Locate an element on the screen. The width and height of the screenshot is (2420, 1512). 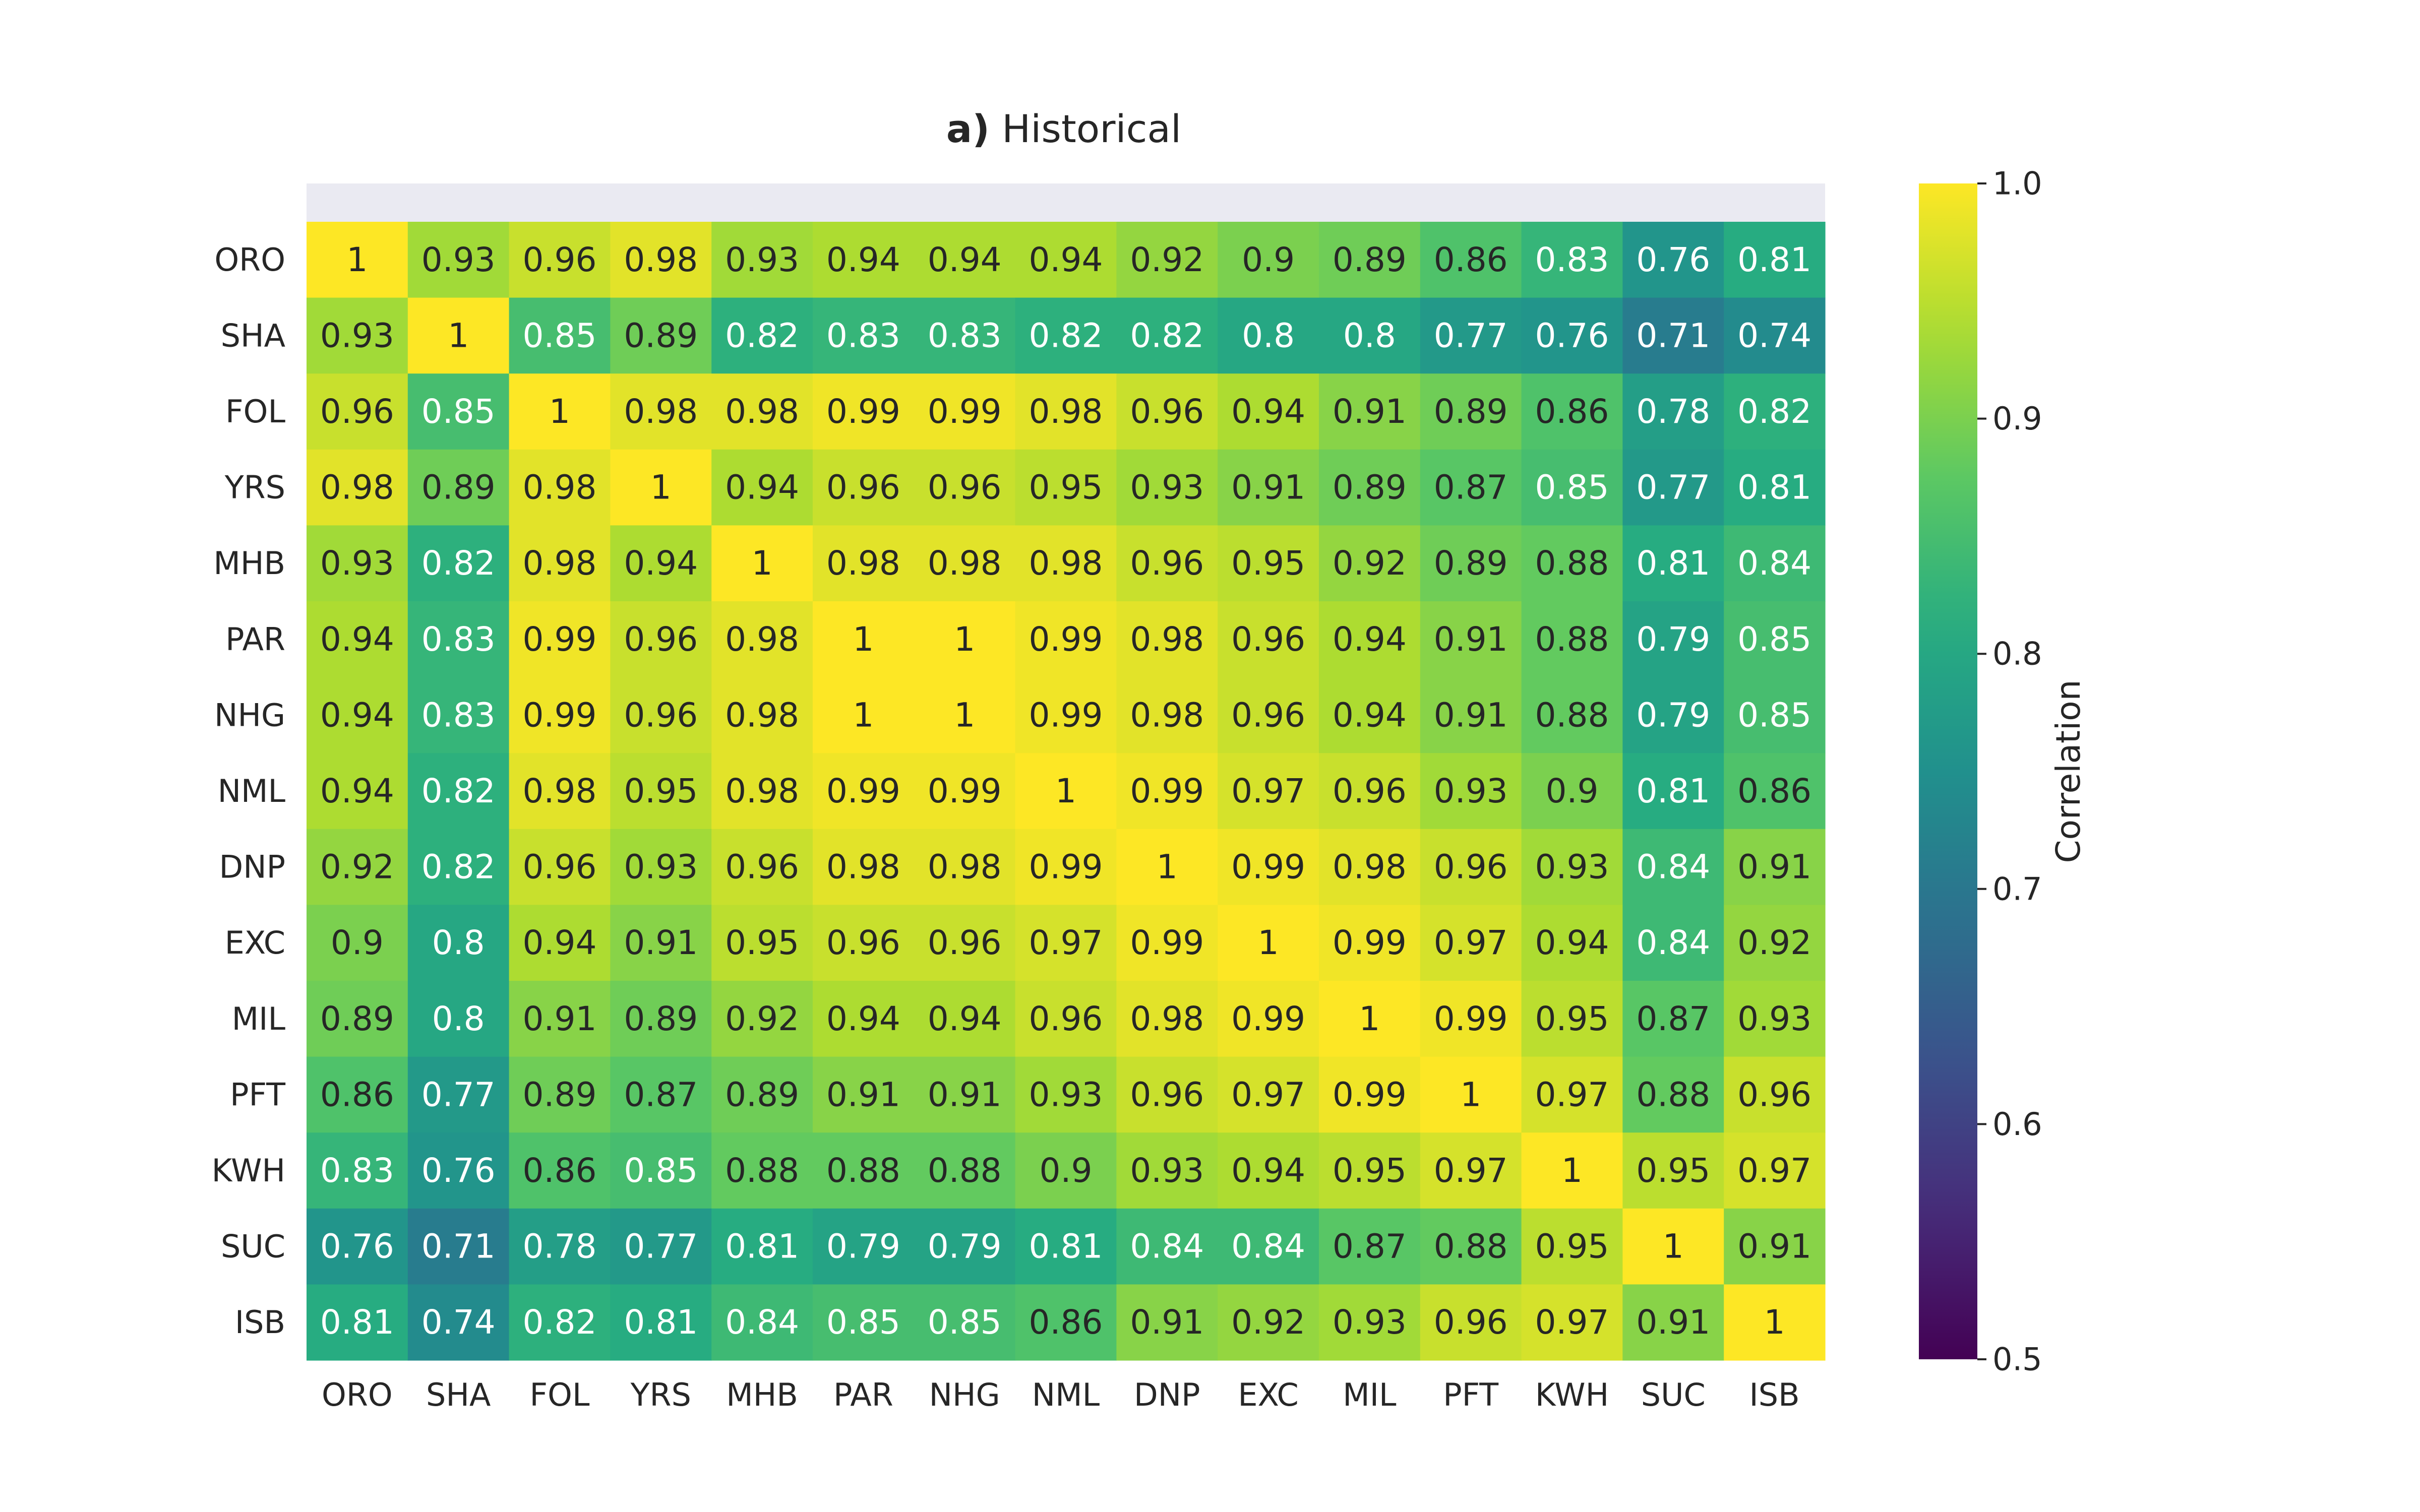
row-tick-label: PFT is located at coordinates (258, 1094).